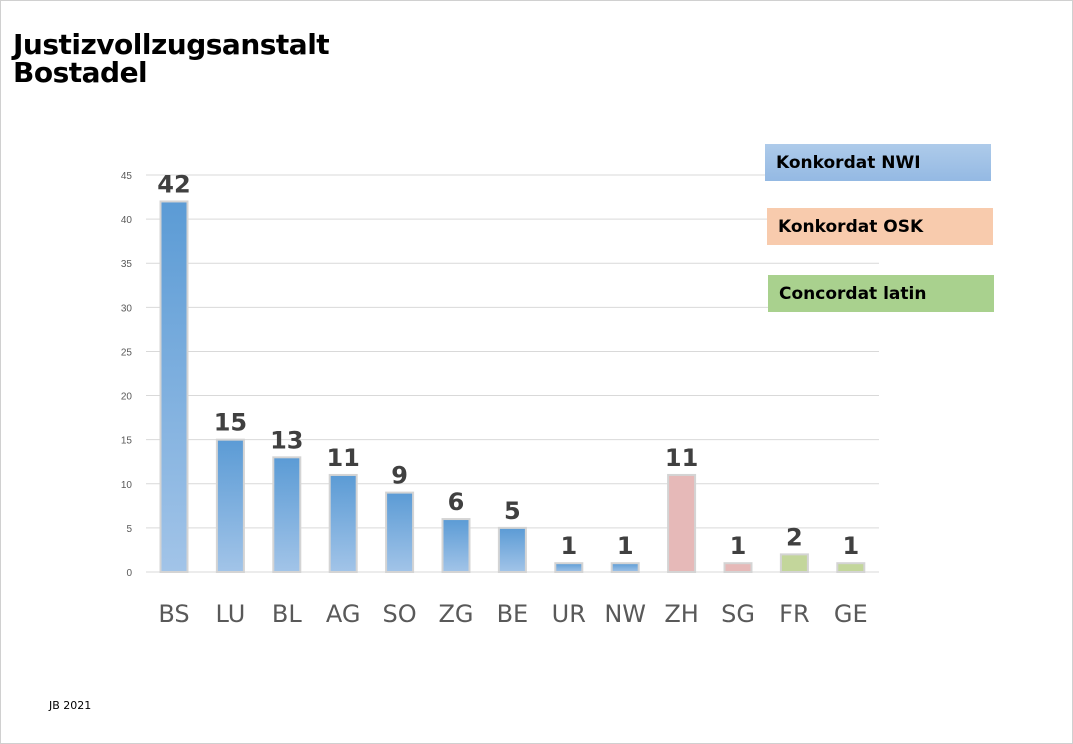  What do you see at coordinates (513, 614) in the screenshot?
I see `x-tick-label: BE` at bounding box center [513, 614].